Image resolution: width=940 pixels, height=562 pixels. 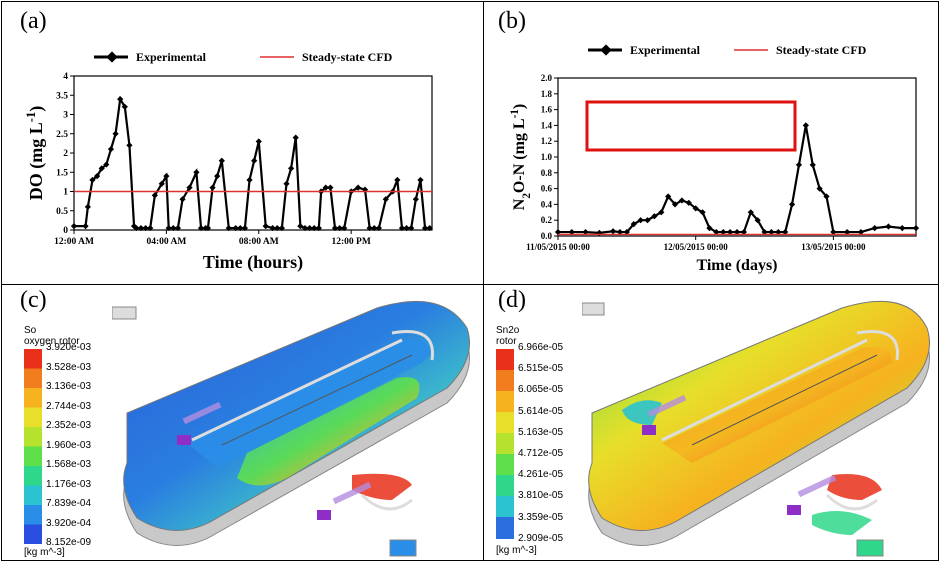 What do you see at coordinates (69, 523) in the screenshot?
I see `colorbar-c-label: 3.920e-04` at bounding box center [69, 523].